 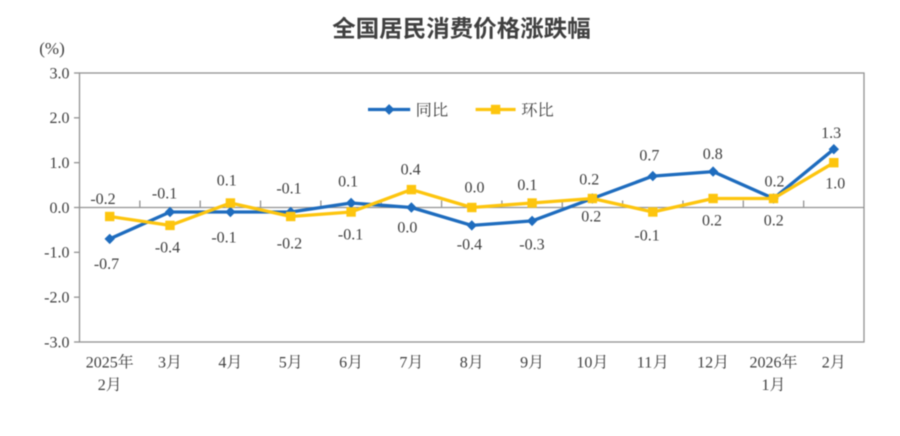 I want to click on svg-text: 0.7, so click(x=649, y=156).